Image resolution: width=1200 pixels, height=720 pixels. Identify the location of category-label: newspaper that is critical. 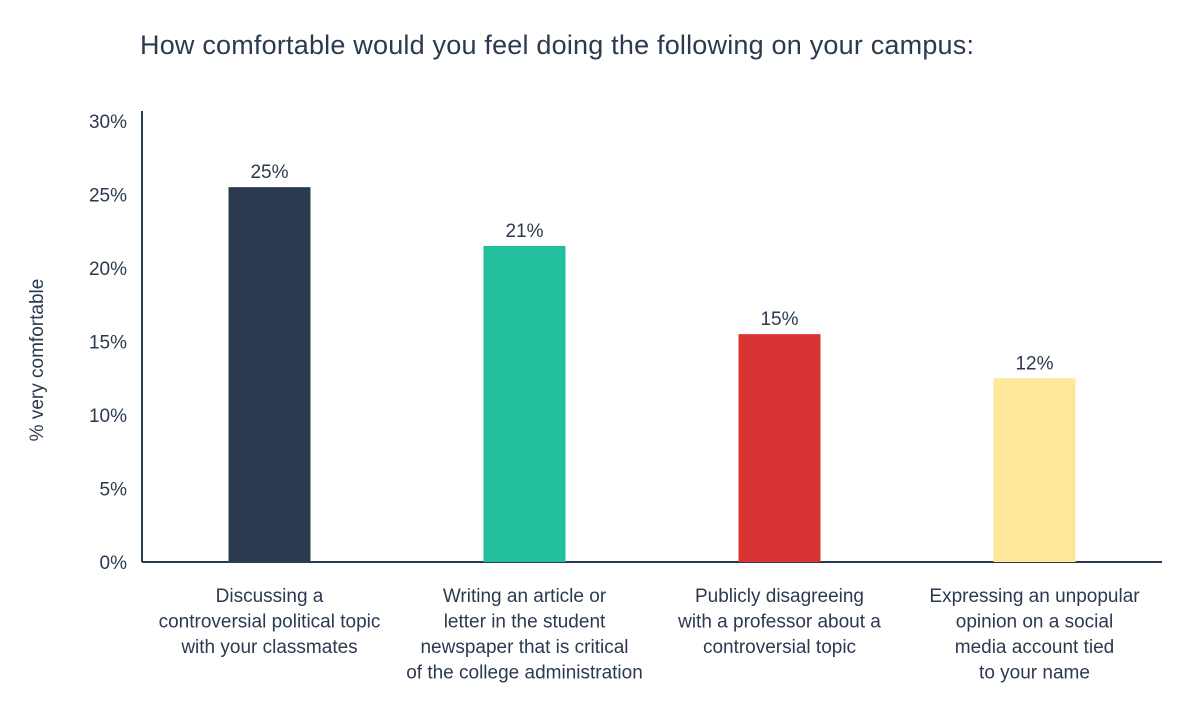
(524, 647).